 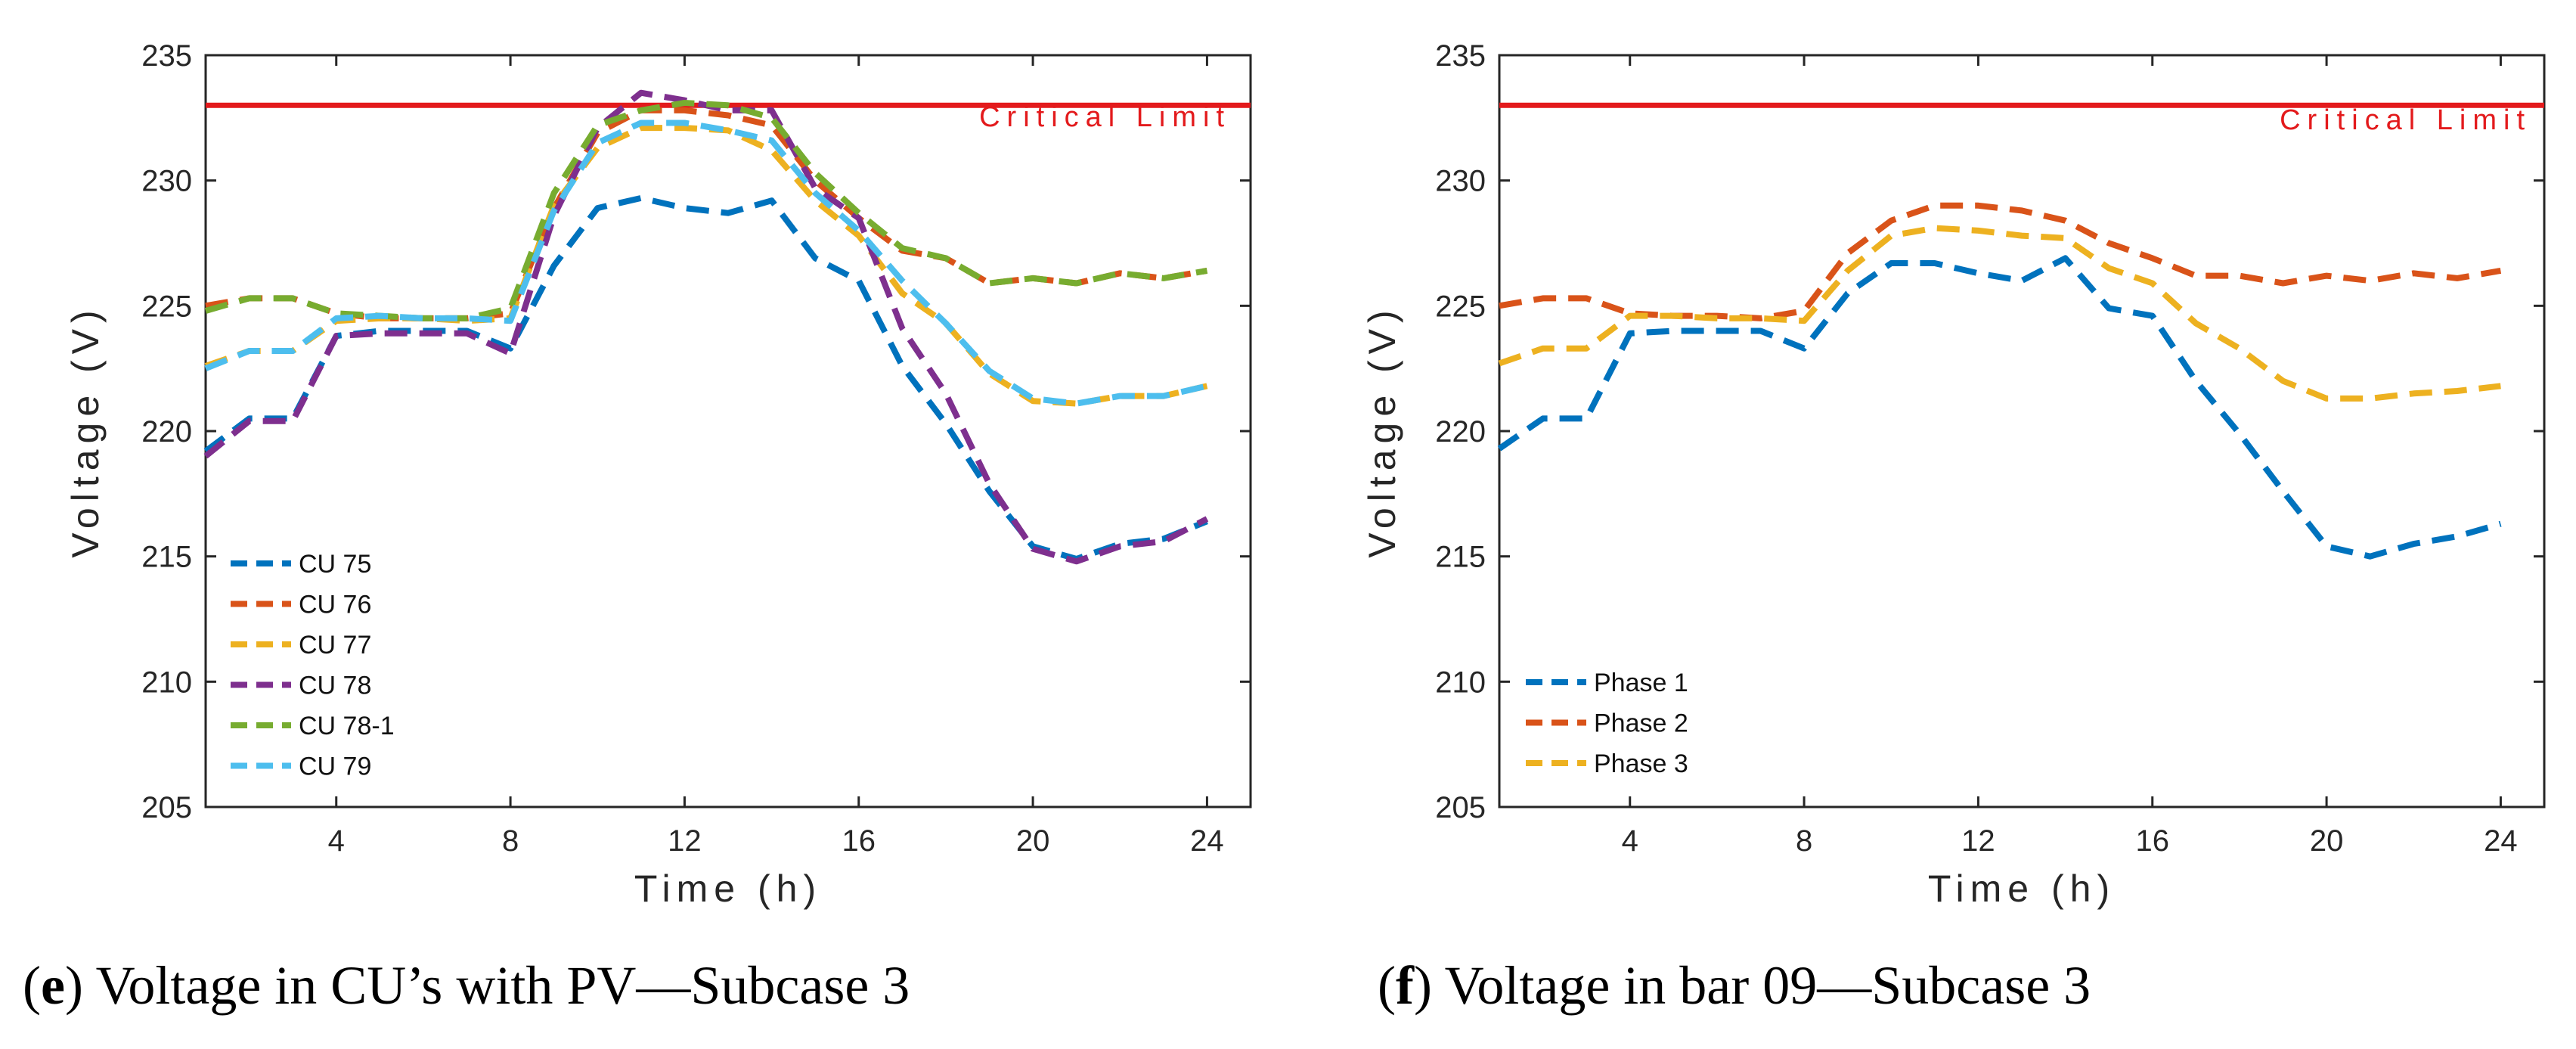 What do you see at coordinates (1382, 430) in the screenshot?
I see `chart-f-ylabel: Voltage (V)` at bounding box center [1382, 430].